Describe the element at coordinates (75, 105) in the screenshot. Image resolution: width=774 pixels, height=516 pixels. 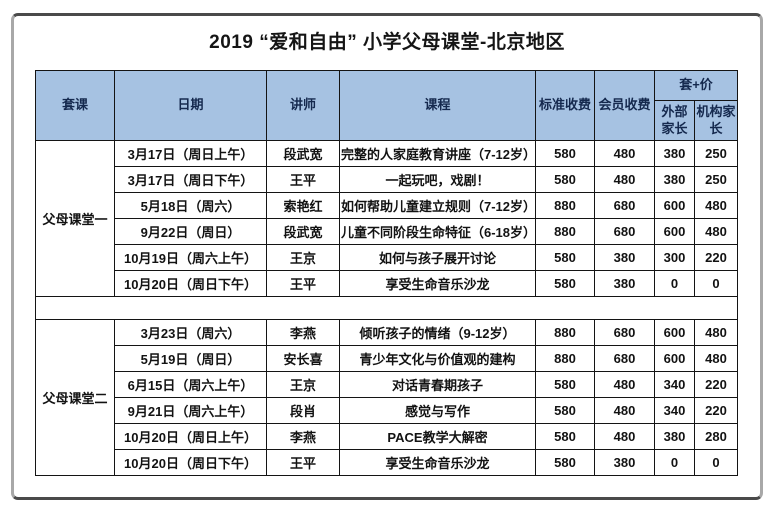
I see `header-cell-package: 套课` at that location.